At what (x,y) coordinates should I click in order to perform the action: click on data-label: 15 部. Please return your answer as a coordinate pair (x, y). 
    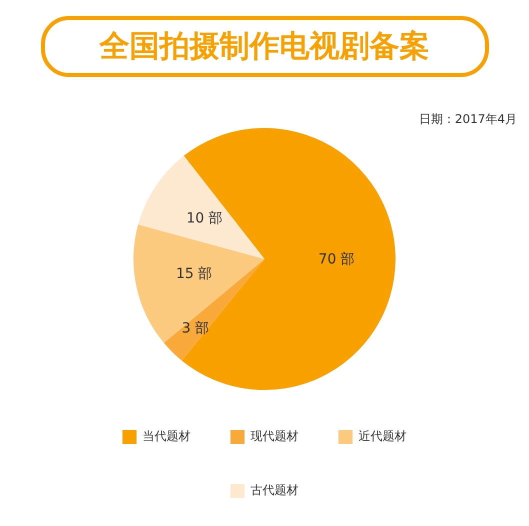
    Looking at the image, I should click on (194, 274).